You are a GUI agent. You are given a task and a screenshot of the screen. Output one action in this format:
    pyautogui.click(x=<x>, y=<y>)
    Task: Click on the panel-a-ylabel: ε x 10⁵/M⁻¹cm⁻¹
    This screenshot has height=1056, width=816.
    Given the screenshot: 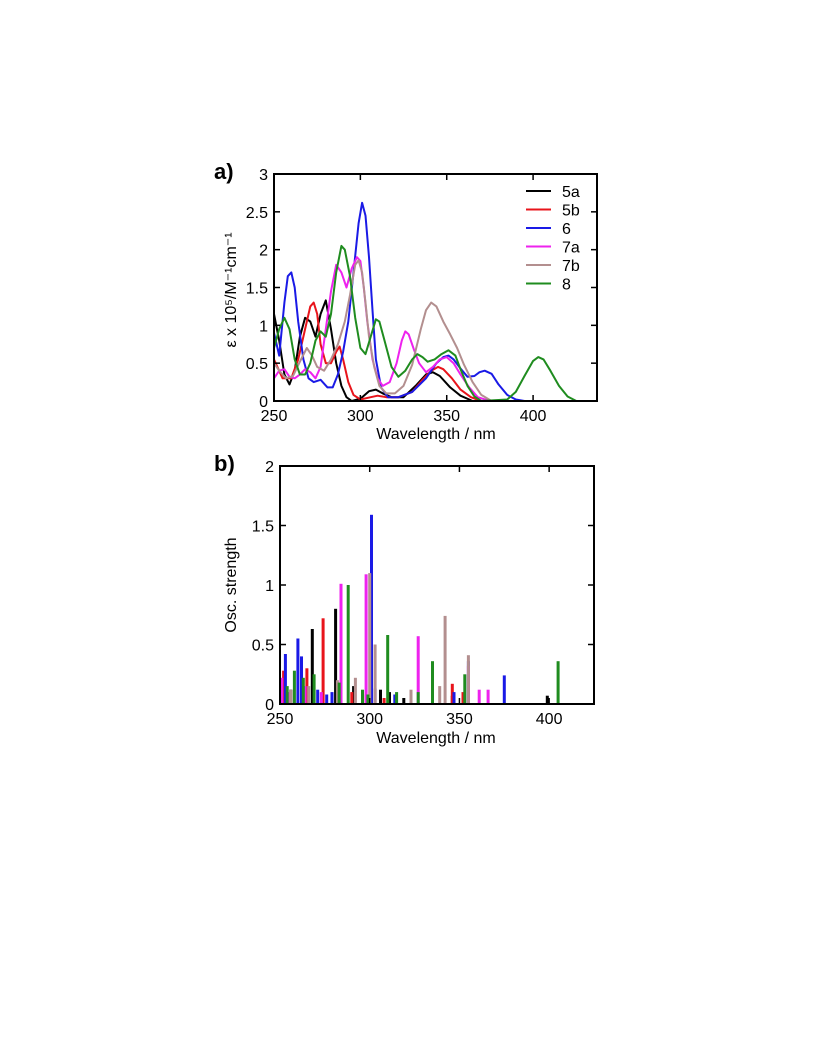 What is the action you would take?
    pyautogui.click(x=231, y=289)
    